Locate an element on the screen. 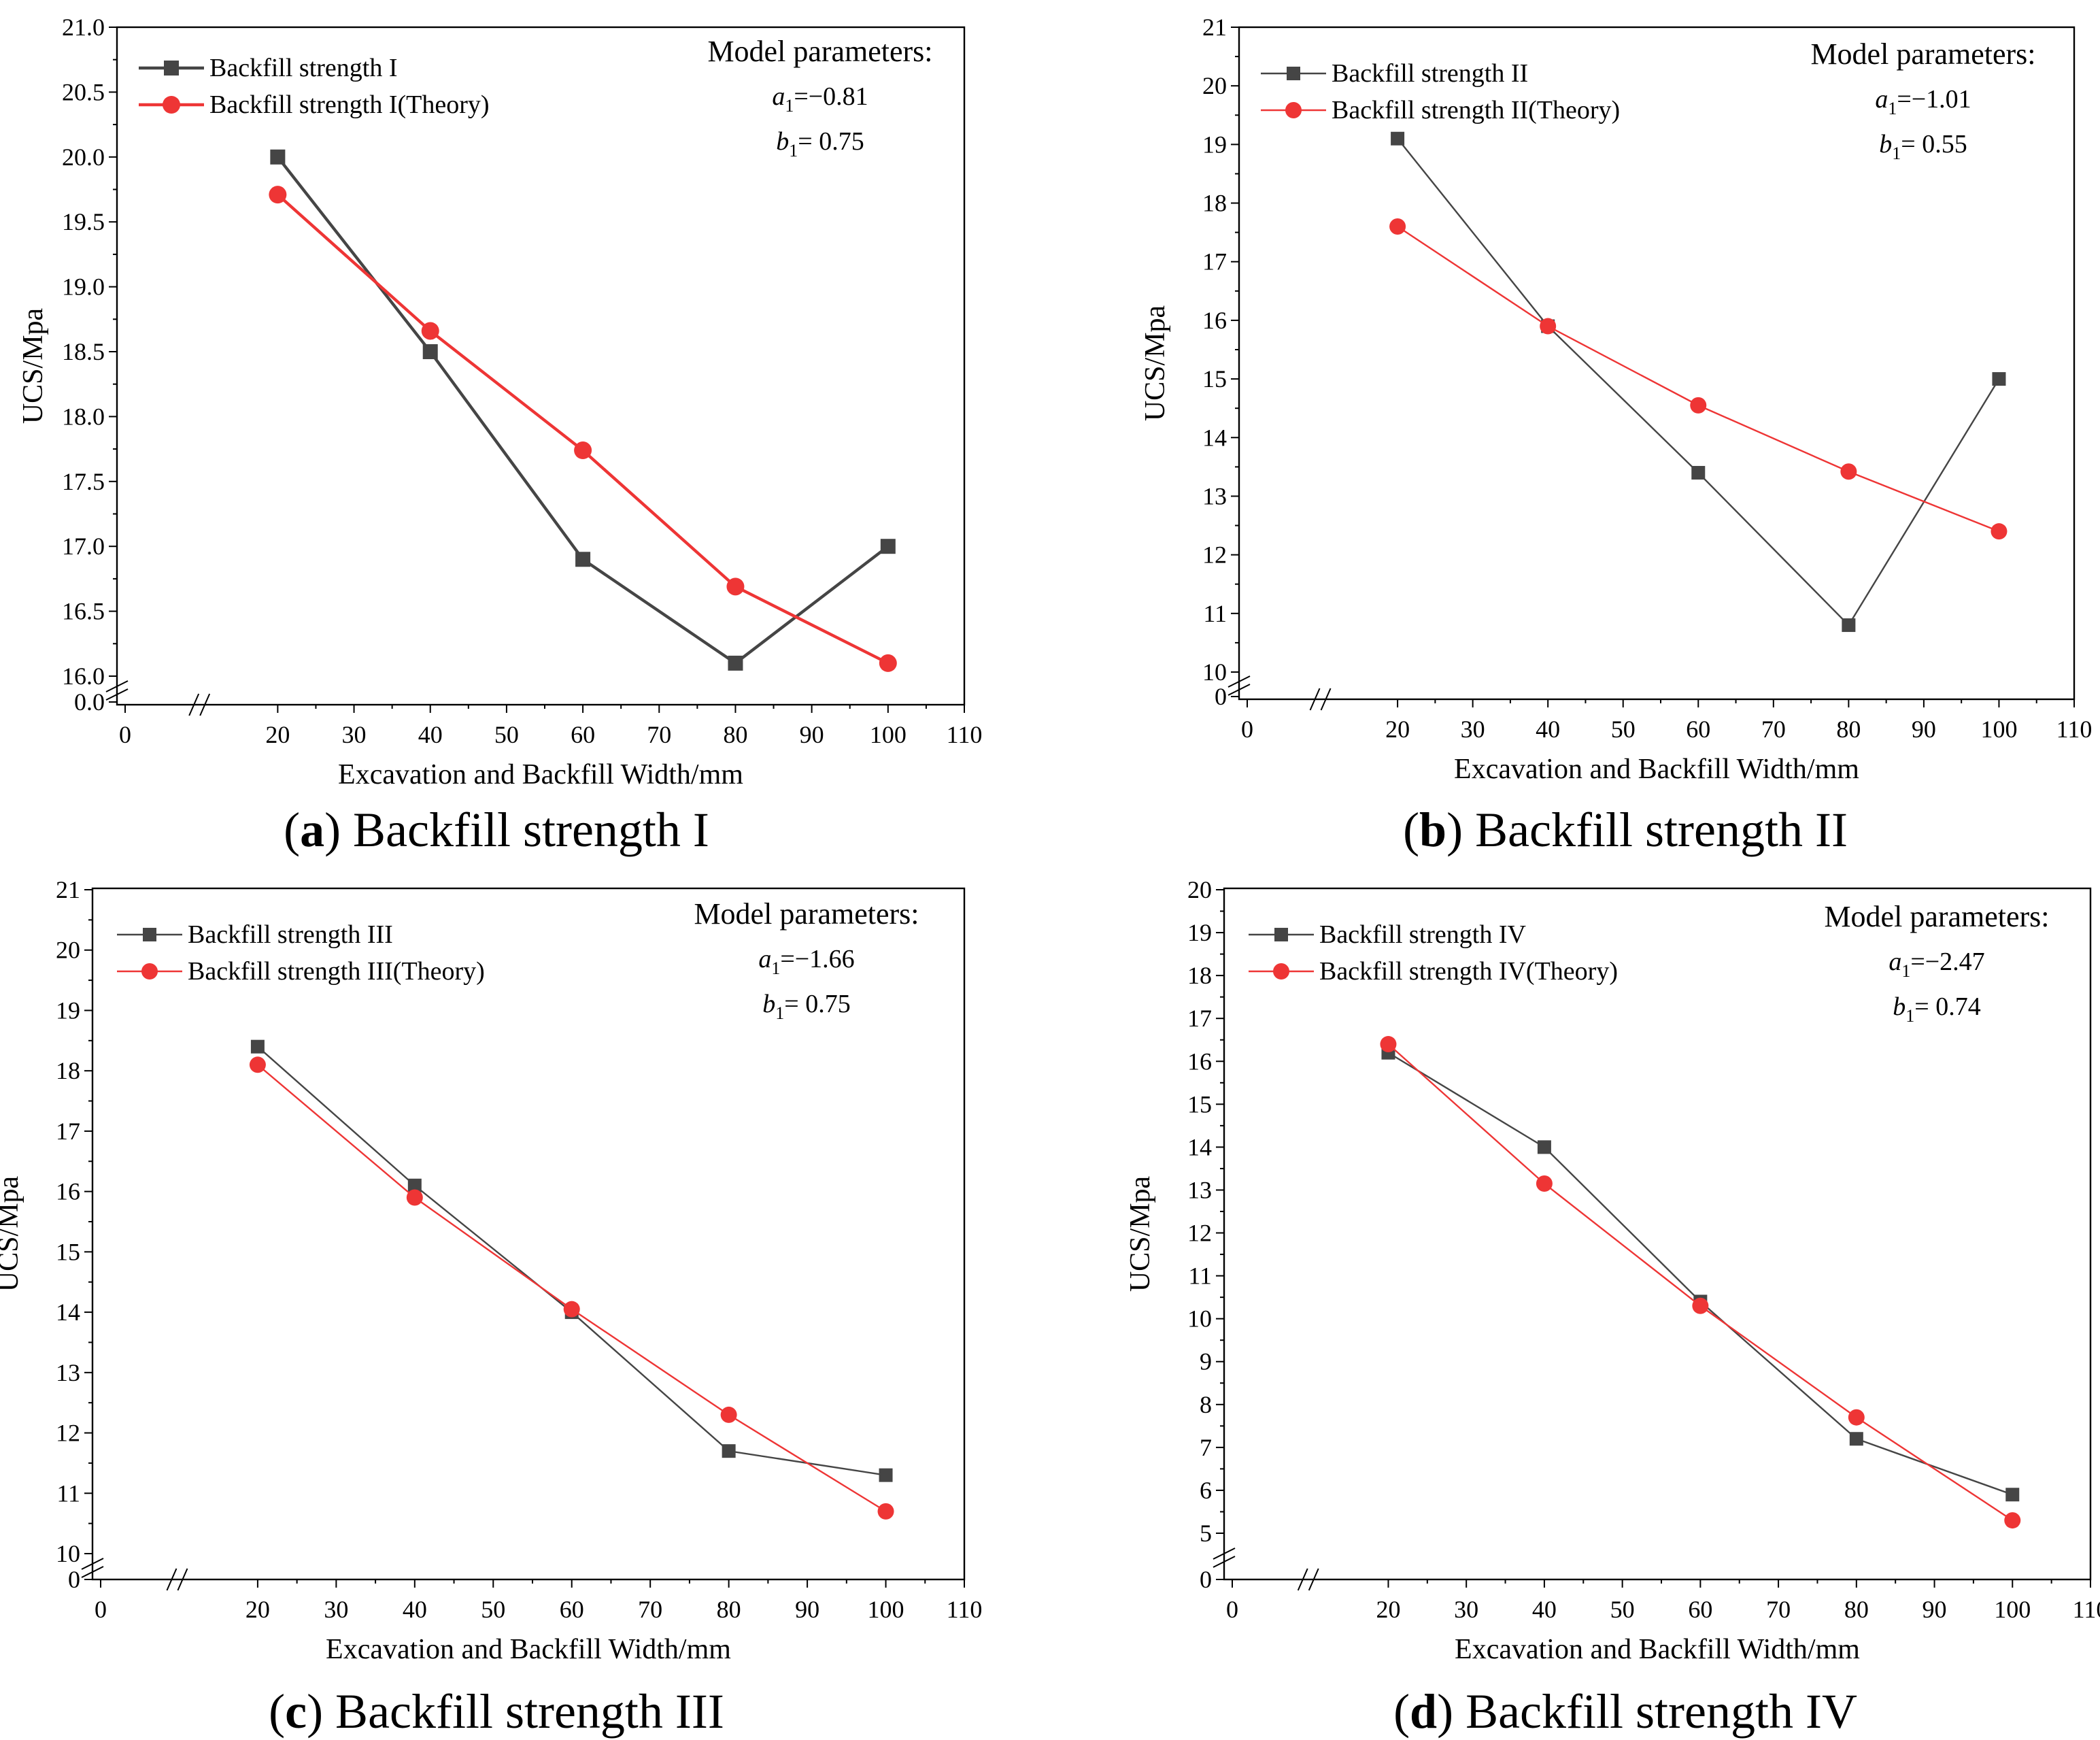  param-symbol: b is located at coordinates (1885, 144).